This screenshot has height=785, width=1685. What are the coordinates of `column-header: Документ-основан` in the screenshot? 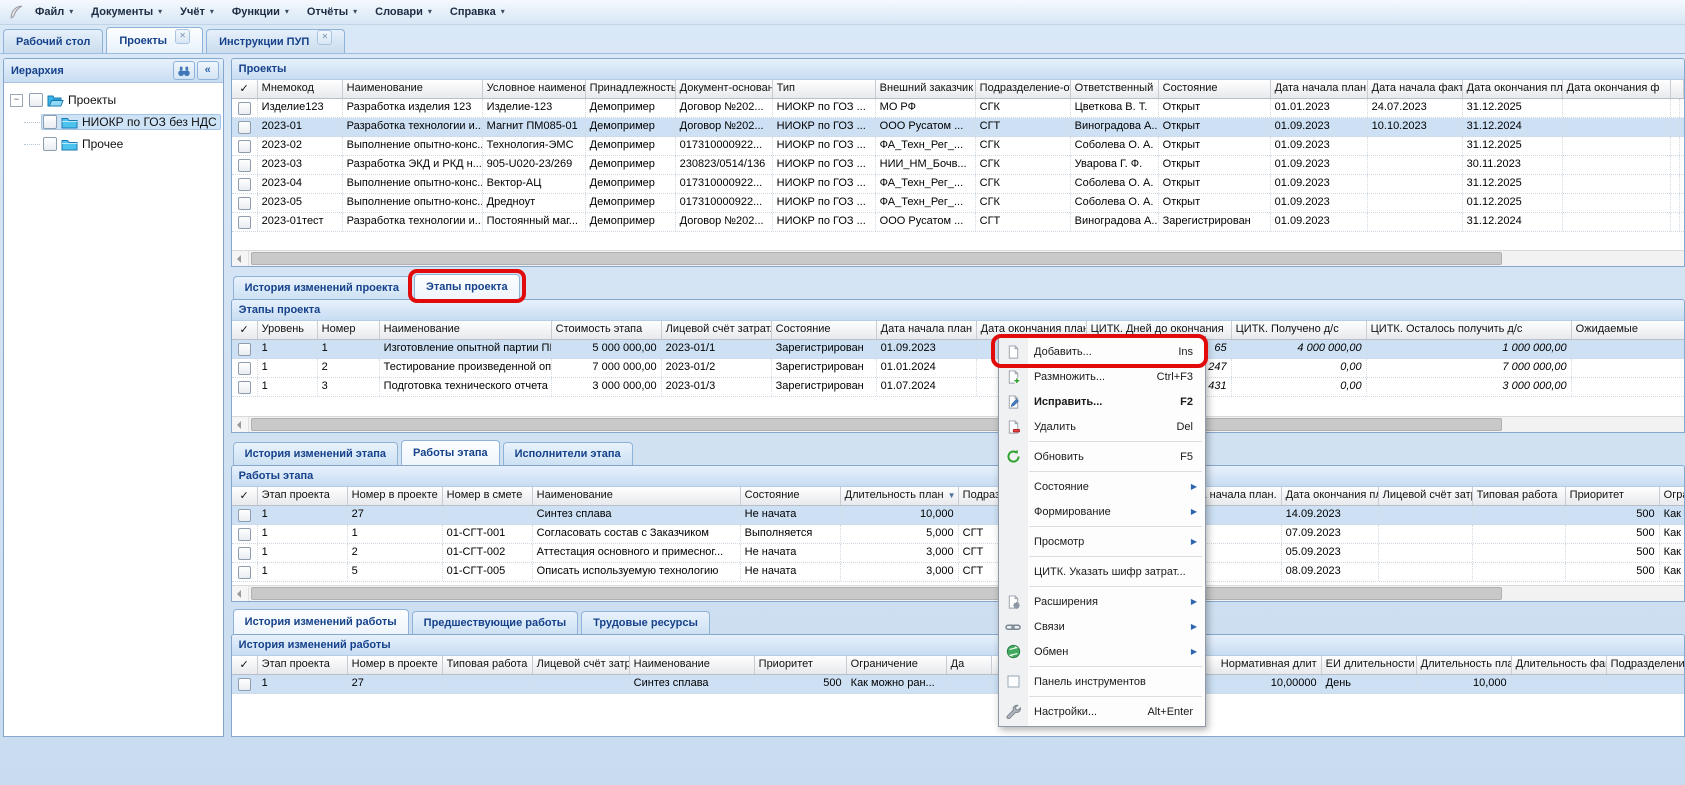 It's located at (724, 89).